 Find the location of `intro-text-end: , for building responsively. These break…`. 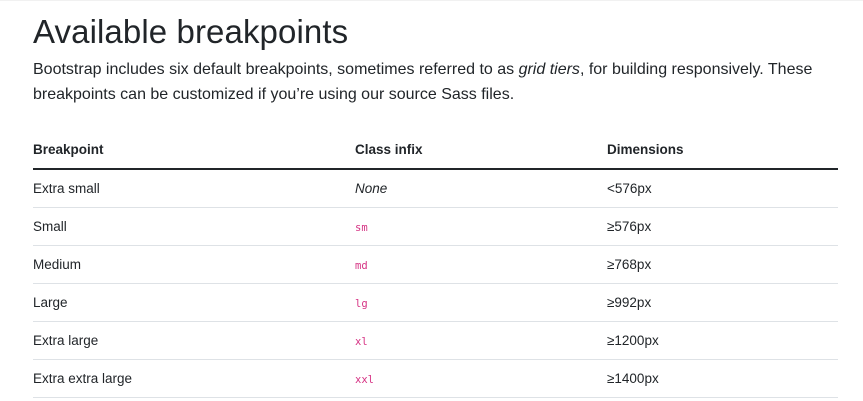

intro-text-end: , for building responsively. These break… is located at coordinates (423, 82).